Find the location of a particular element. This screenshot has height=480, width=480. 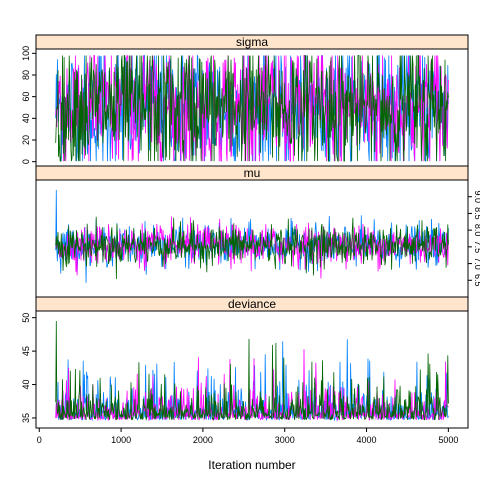

x-tick-label: 3000 is located at coordinates (285, 440).